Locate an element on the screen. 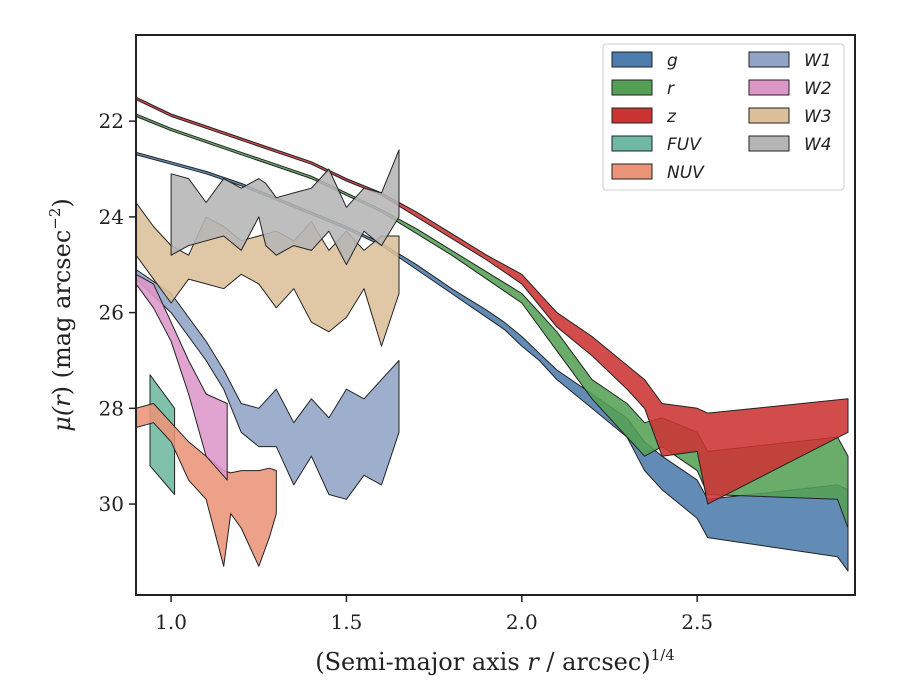  legend-swatch-w3 is located at coordinates (769, 115).